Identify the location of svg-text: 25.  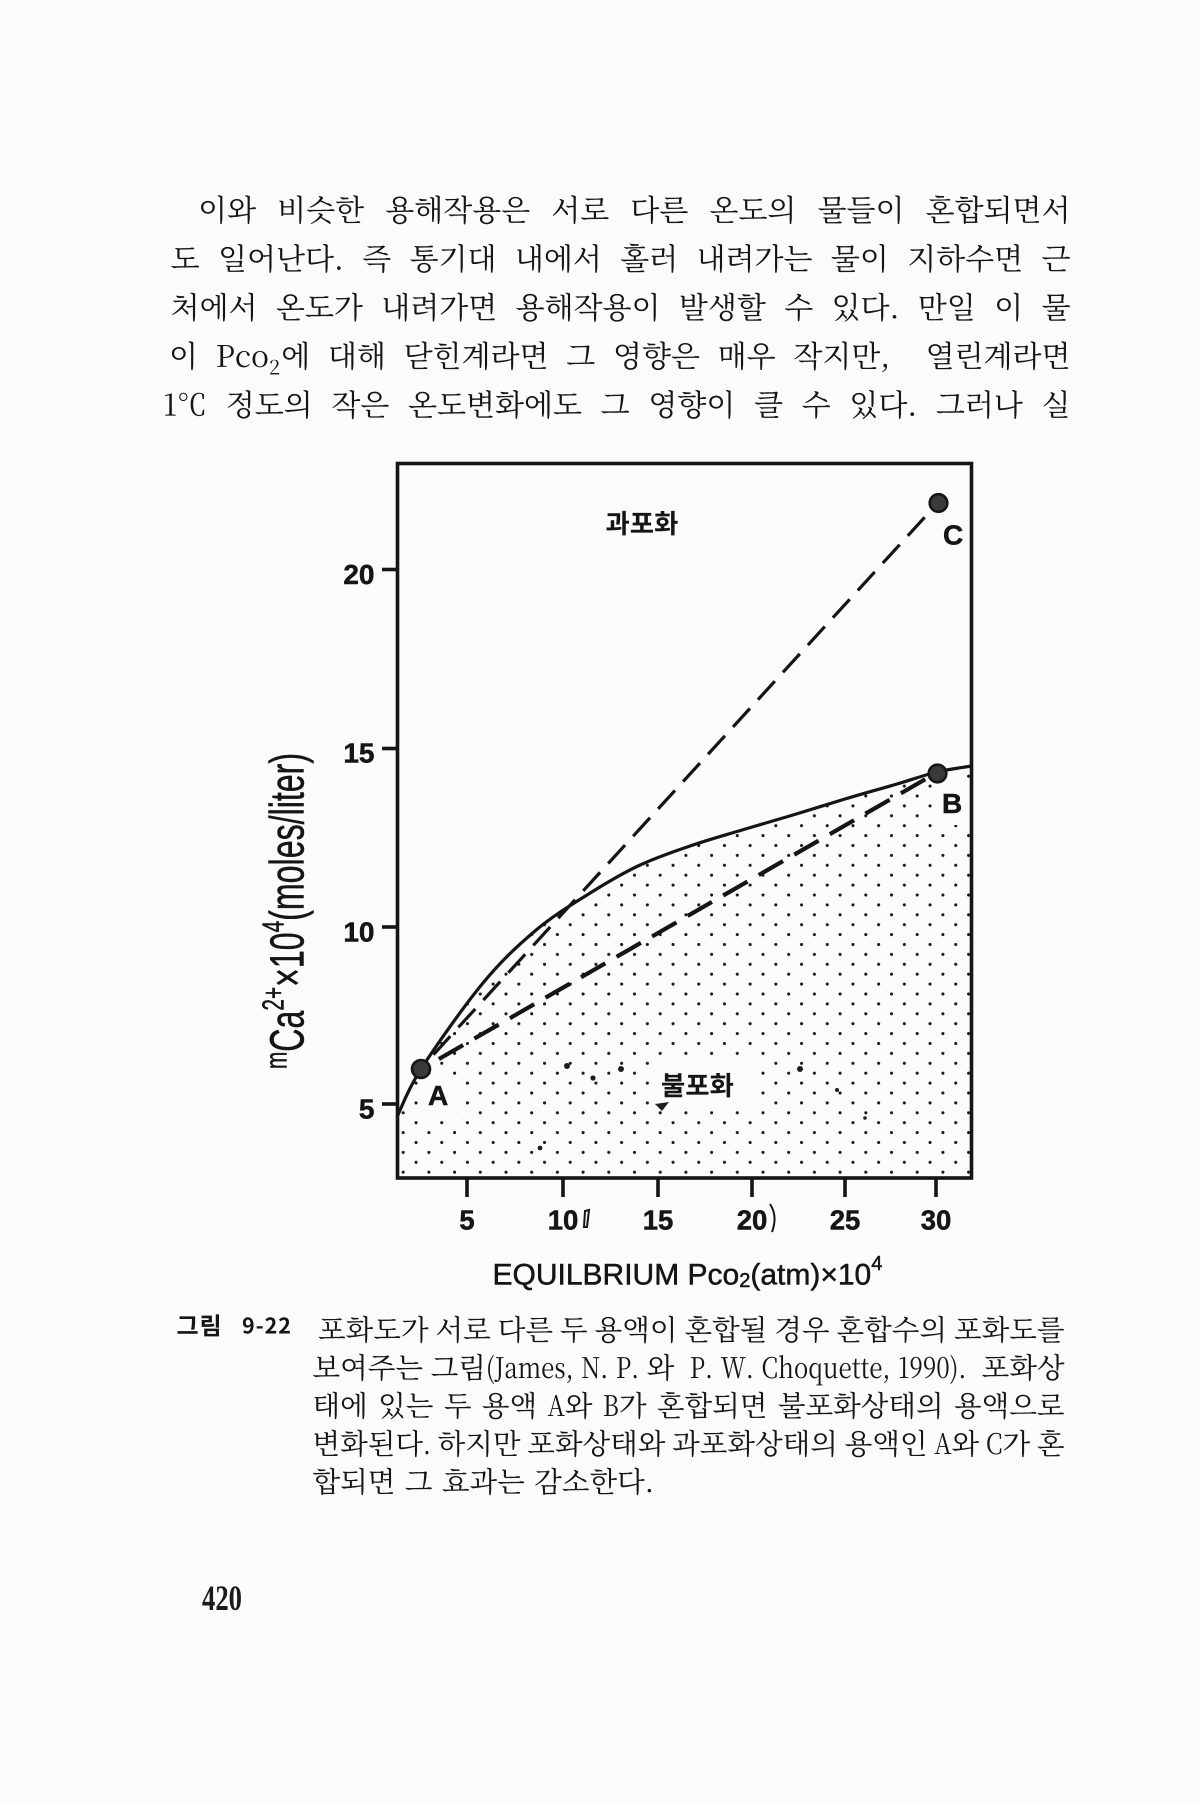
(845, 1220).